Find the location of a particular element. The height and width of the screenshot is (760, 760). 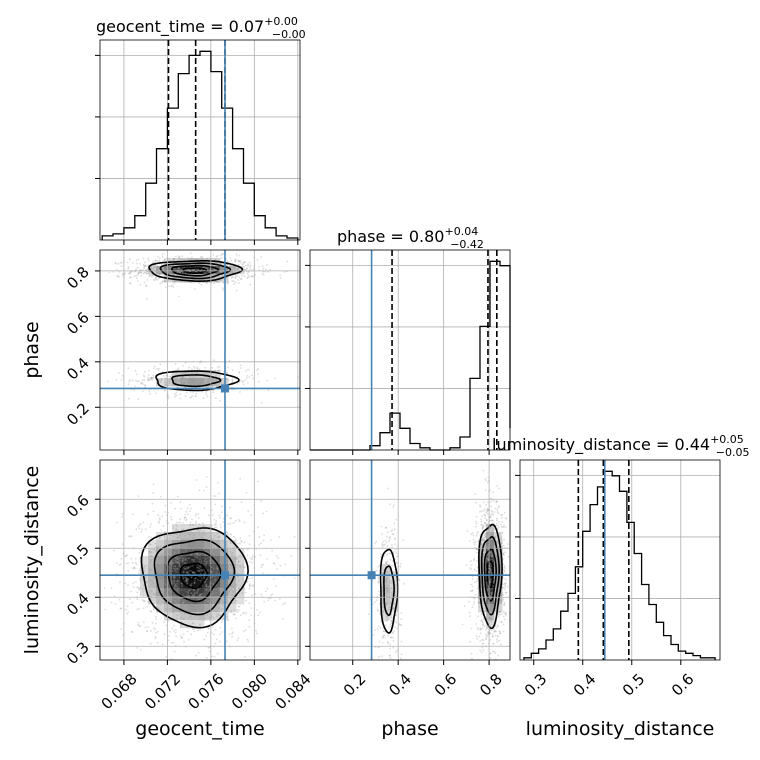

tick-label-phase: 0.4 is located at coordinates (400, 685).